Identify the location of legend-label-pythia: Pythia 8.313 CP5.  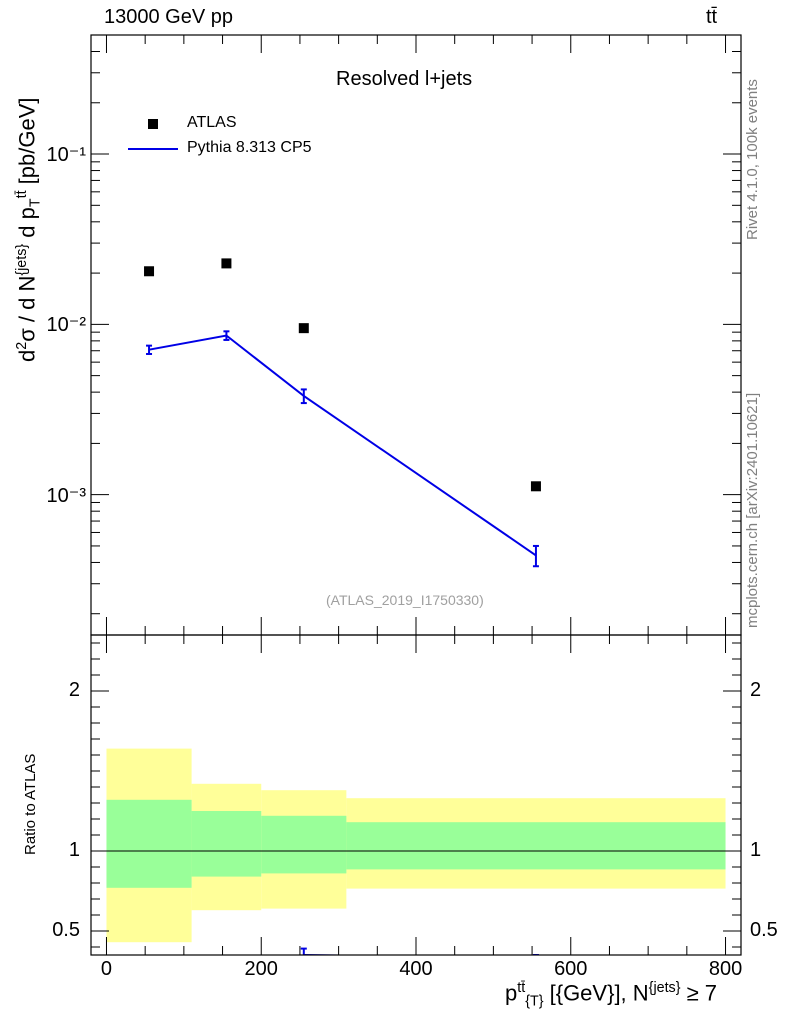
(249, 147).